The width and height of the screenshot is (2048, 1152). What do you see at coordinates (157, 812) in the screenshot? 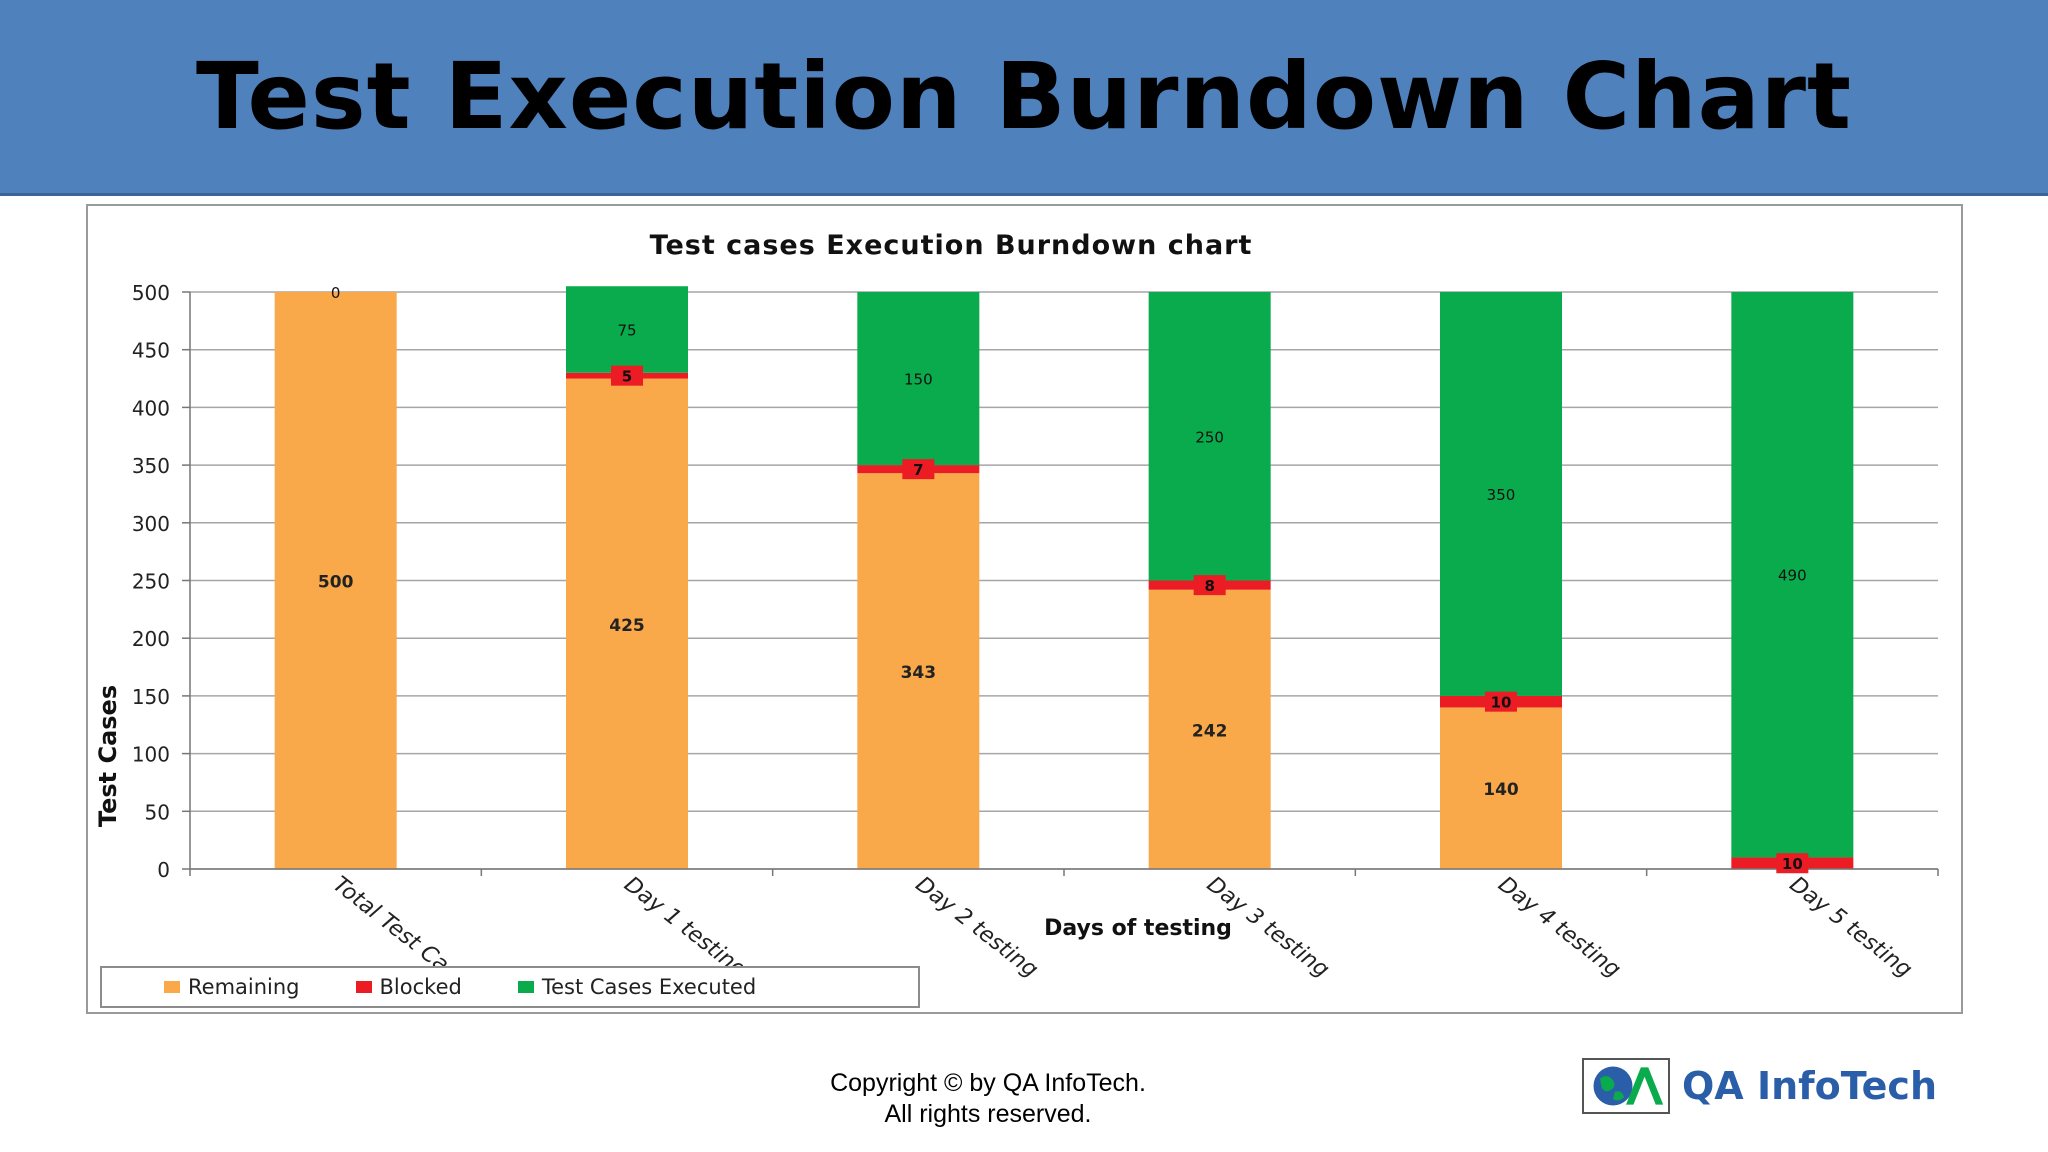
I see `y-tick-label: 50` at bounding box center [157, 812].